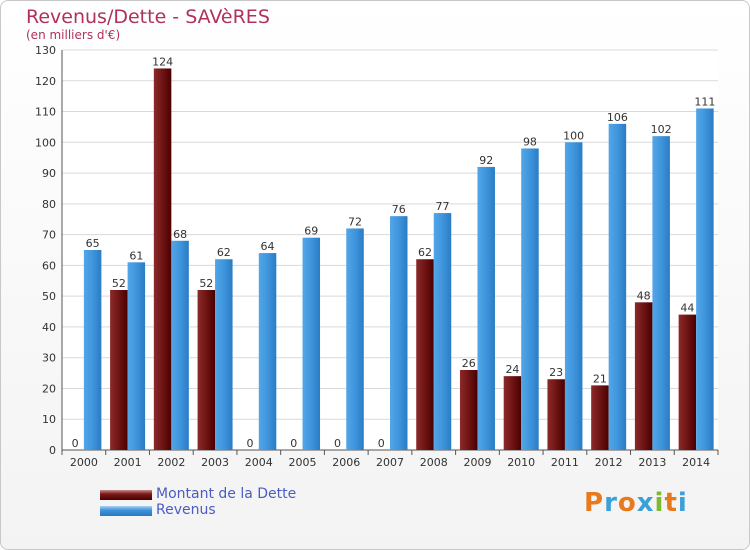 This screenshot has height=550, width=750. What do you see at coordinates (186, 510) in the screenshot?
I see `legend-label-revenus: Revenus` at bounding box center [186, 510].